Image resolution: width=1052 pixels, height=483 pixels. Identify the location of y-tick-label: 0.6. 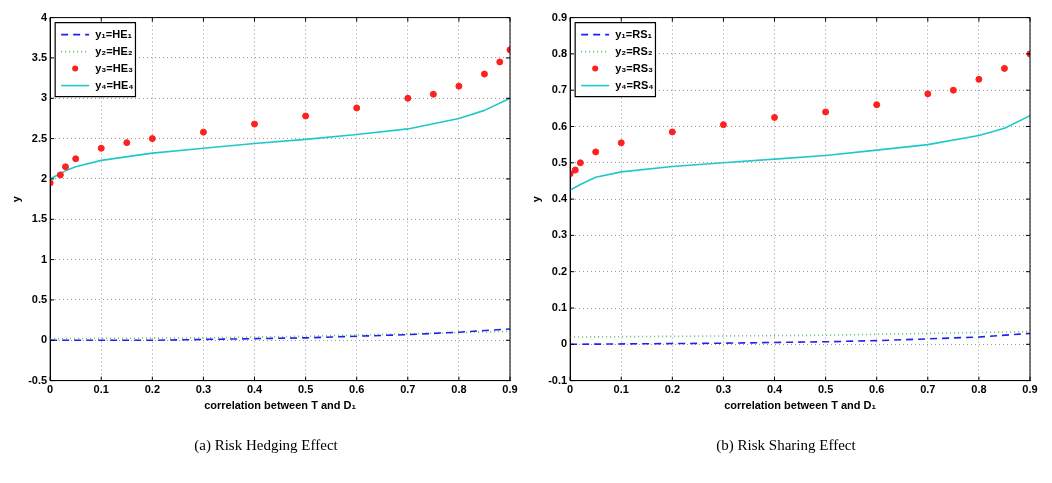
(559, 125).